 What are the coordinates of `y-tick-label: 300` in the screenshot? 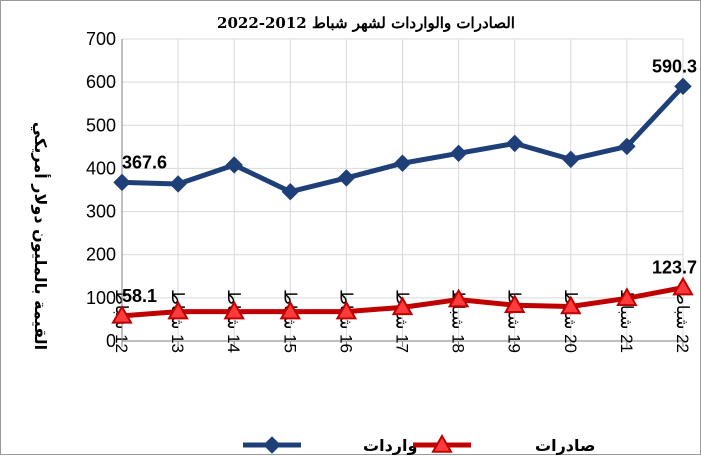 It's located at (101, 212).